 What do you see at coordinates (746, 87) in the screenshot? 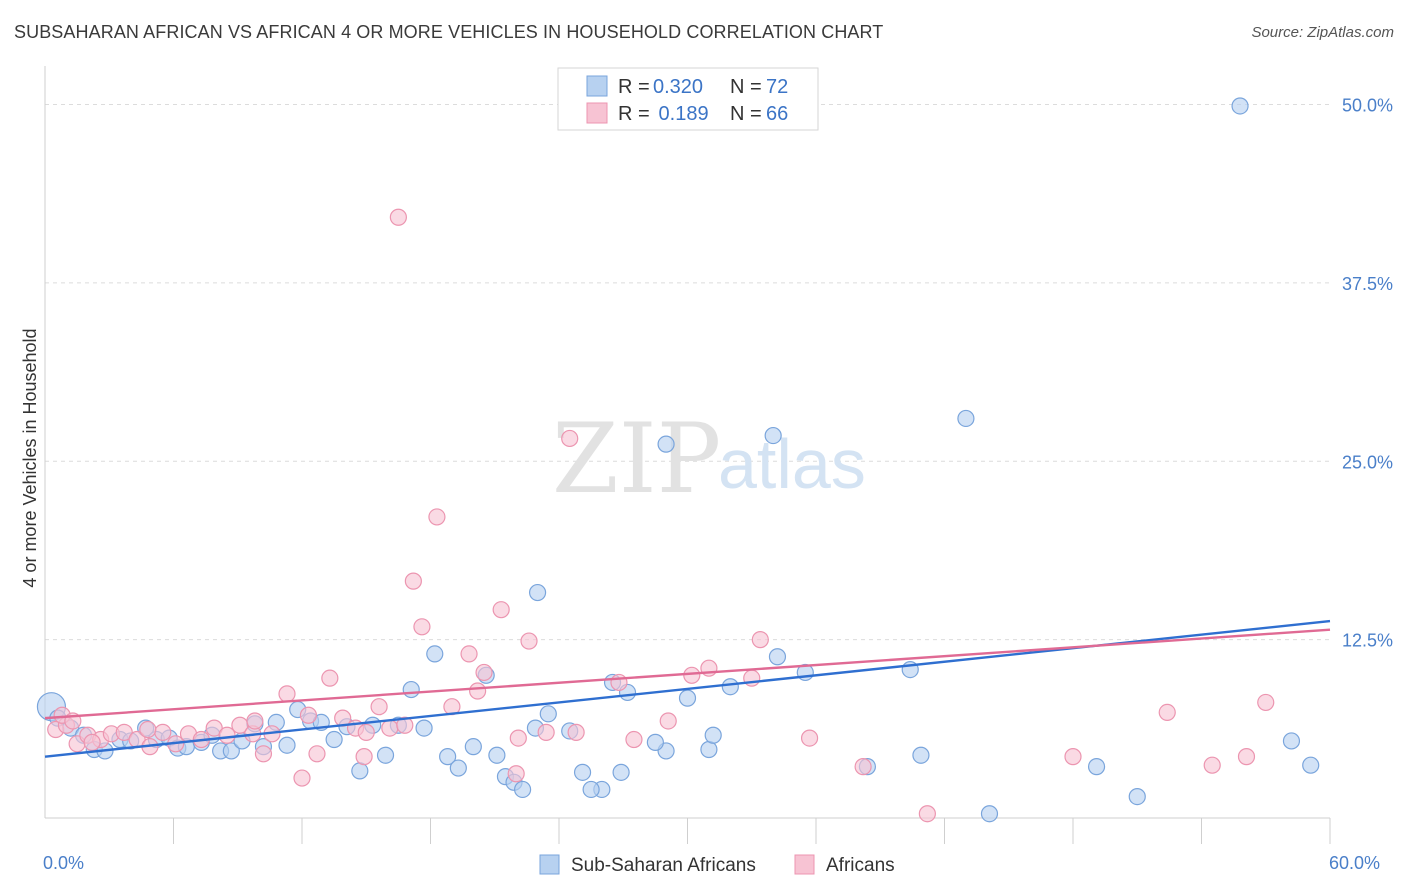
I see `legend-n-label-1: N =` at bounding box center [746, 87].